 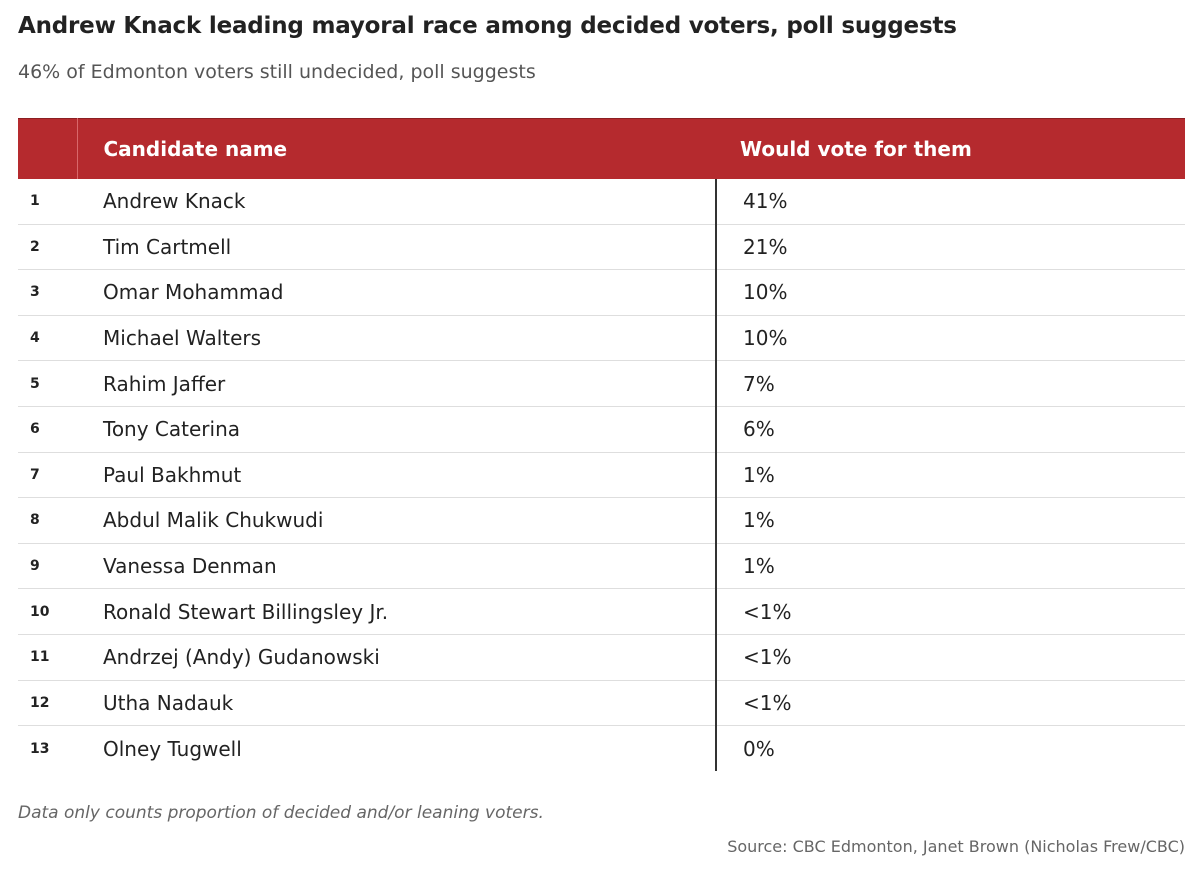 What do you see at coordinates (601, 657) in the screenshot?
I see `table-row: 11 Andrzej (Andy) Gudanowski <1%` at bounding box center [601, 657].